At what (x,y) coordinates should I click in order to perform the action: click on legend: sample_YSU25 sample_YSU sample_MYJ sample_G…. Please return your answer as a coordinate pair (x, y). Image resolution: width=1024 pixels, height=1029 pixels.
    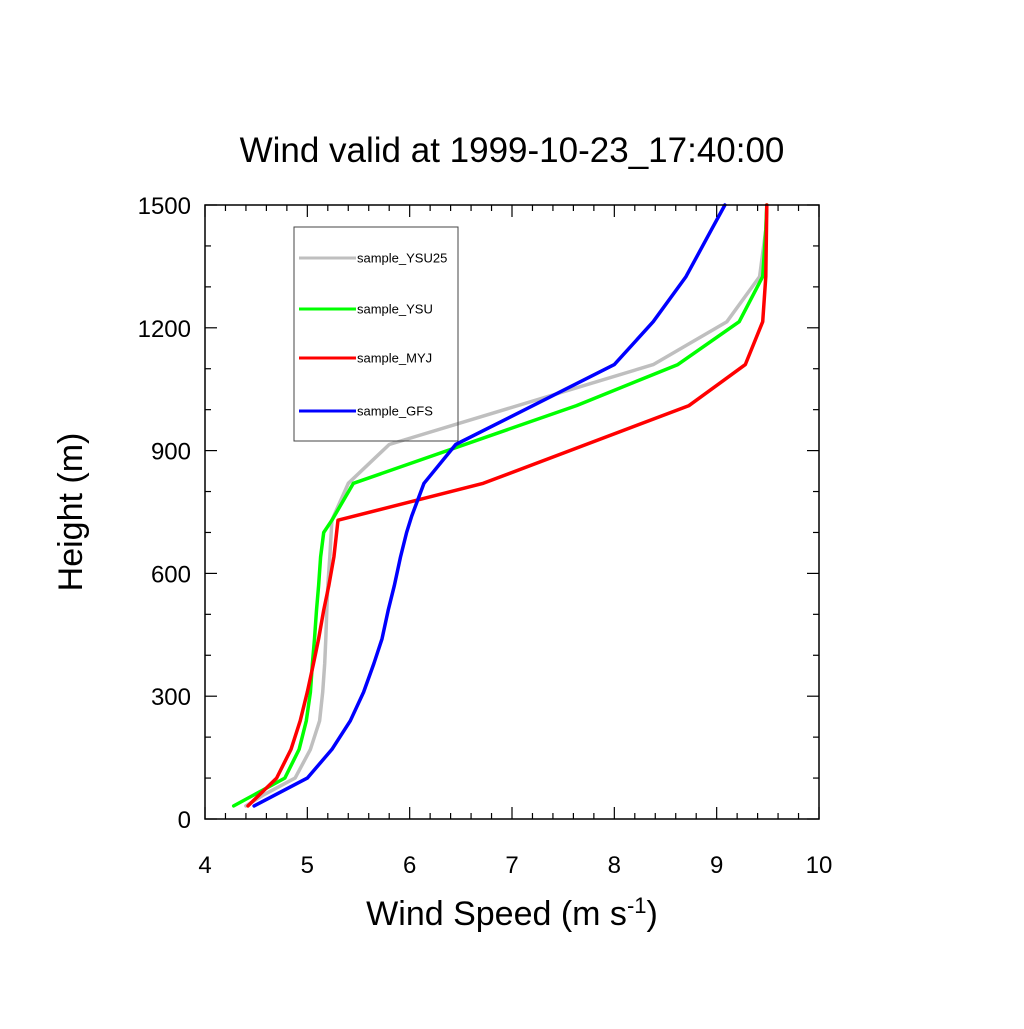
    Looking at the image, I should click on (376, 334).